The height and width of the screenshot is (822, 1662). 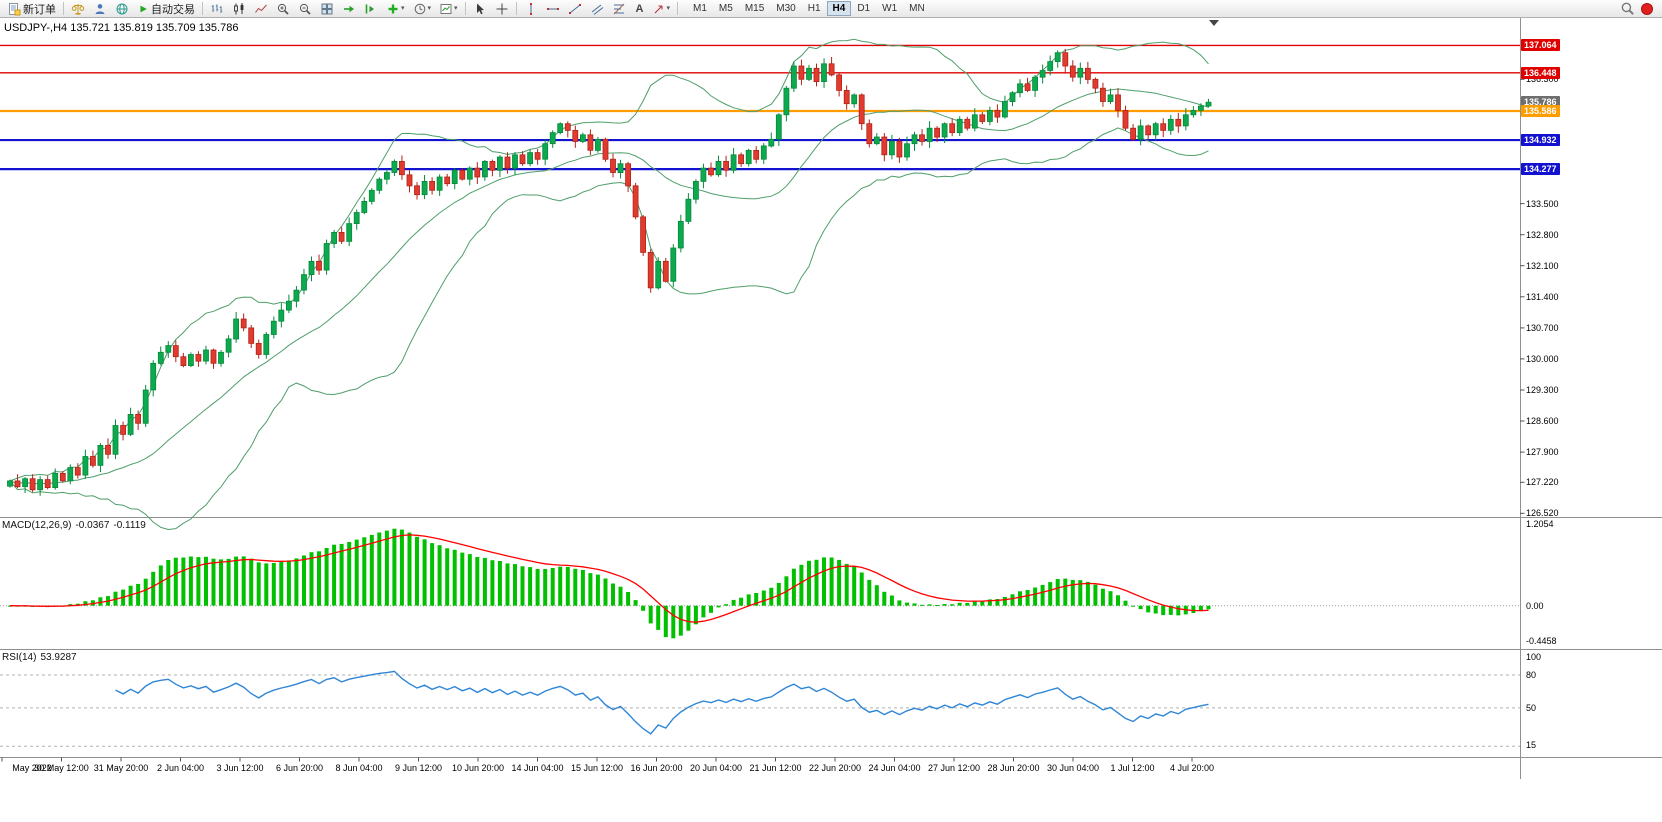 I want to click on profile-icon-button, so click(x=100, y=9).